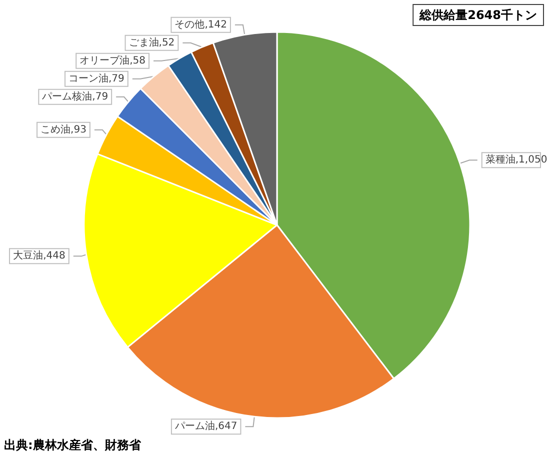  I want to click on slice-label: パーム油,647, so click(206, 426).